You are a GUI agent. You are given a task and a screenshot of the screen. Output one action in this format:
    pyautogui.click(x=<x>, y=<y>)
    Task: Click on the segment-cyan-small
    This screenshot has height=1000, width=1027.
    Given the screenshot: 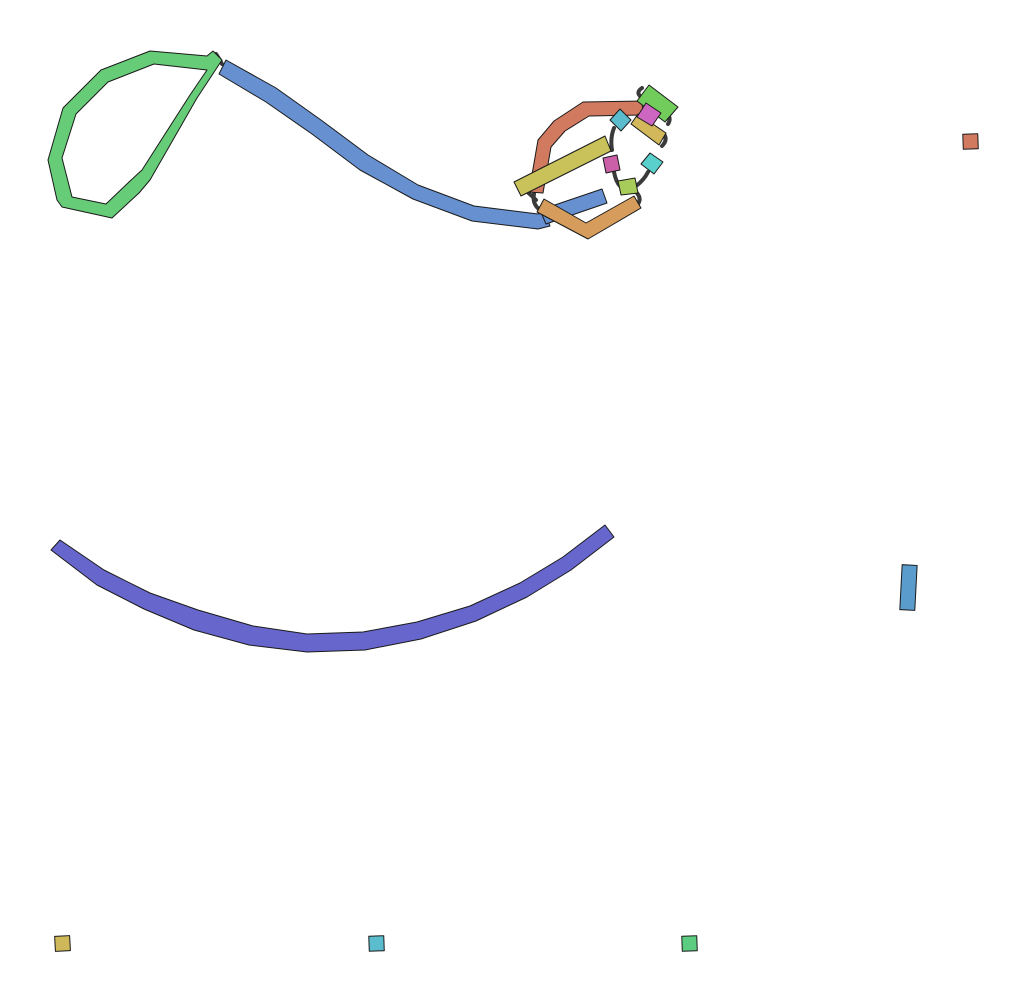 What is the action you would take?
    pyautogui.click(x=620, y=120)
    